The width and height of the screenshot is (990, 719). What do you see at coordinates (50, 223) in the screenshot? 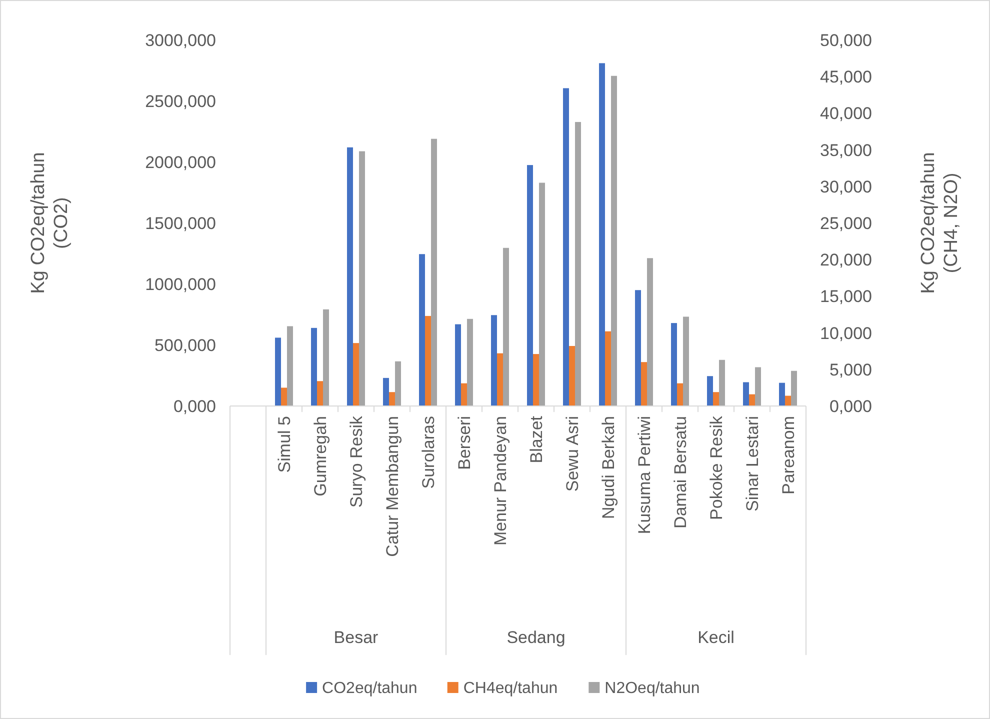
I see `y-axis-title: Kg CO2eq/tahun (CO2)` at bounding box center [50, 223].